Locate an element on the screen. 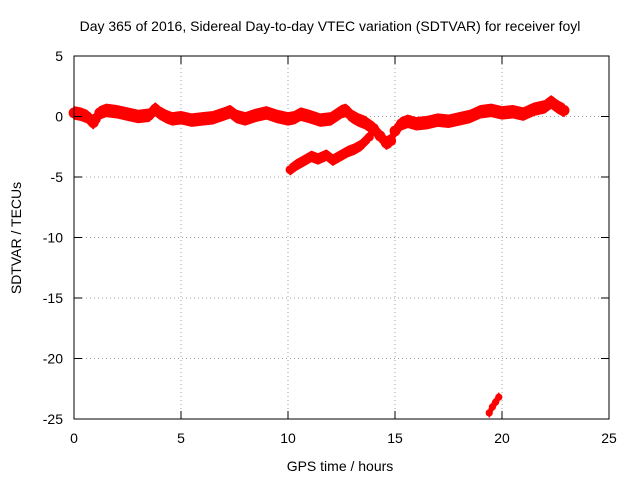  y-tick-label: -25 is located at coordinates (53, 419).